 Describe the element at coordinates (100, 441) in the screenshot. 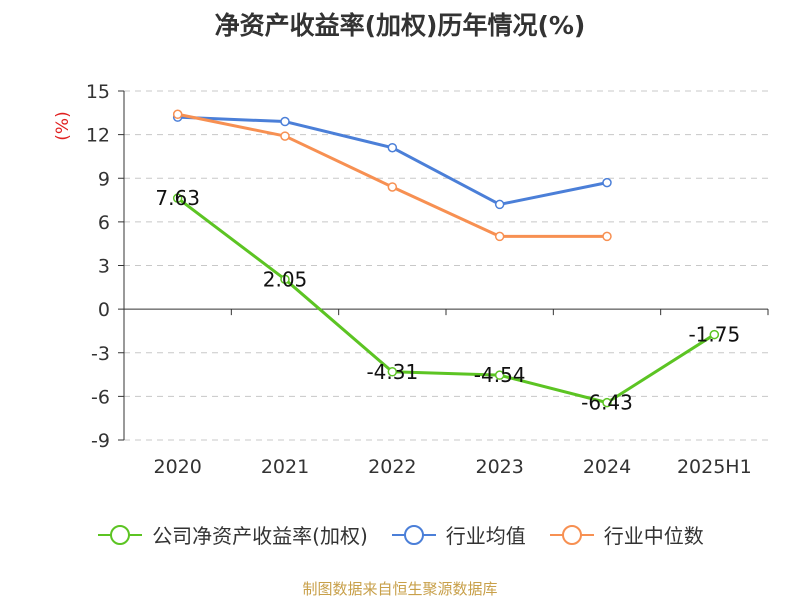

I see `y-tick-label: -9` at that location.